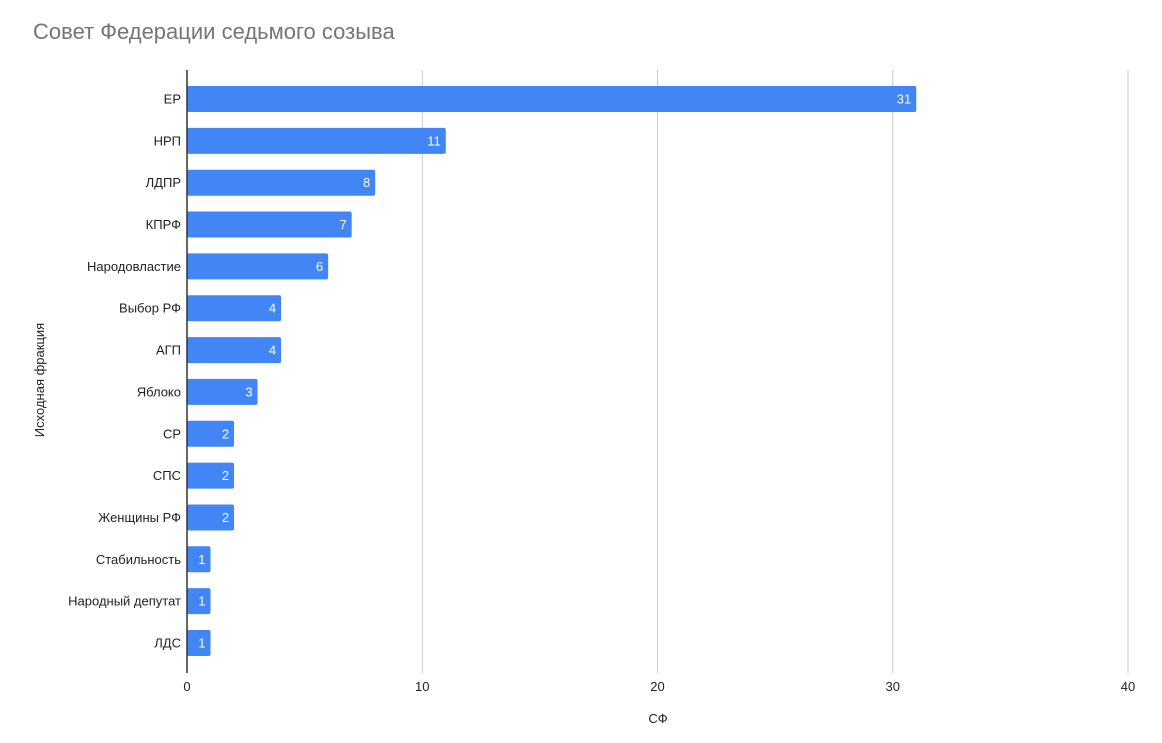 The width and height of the screenshot is (1162, 743). Describe the element at coordinates (186, 686) in the screenshot. I see `x-tick-label: 0` at that location.